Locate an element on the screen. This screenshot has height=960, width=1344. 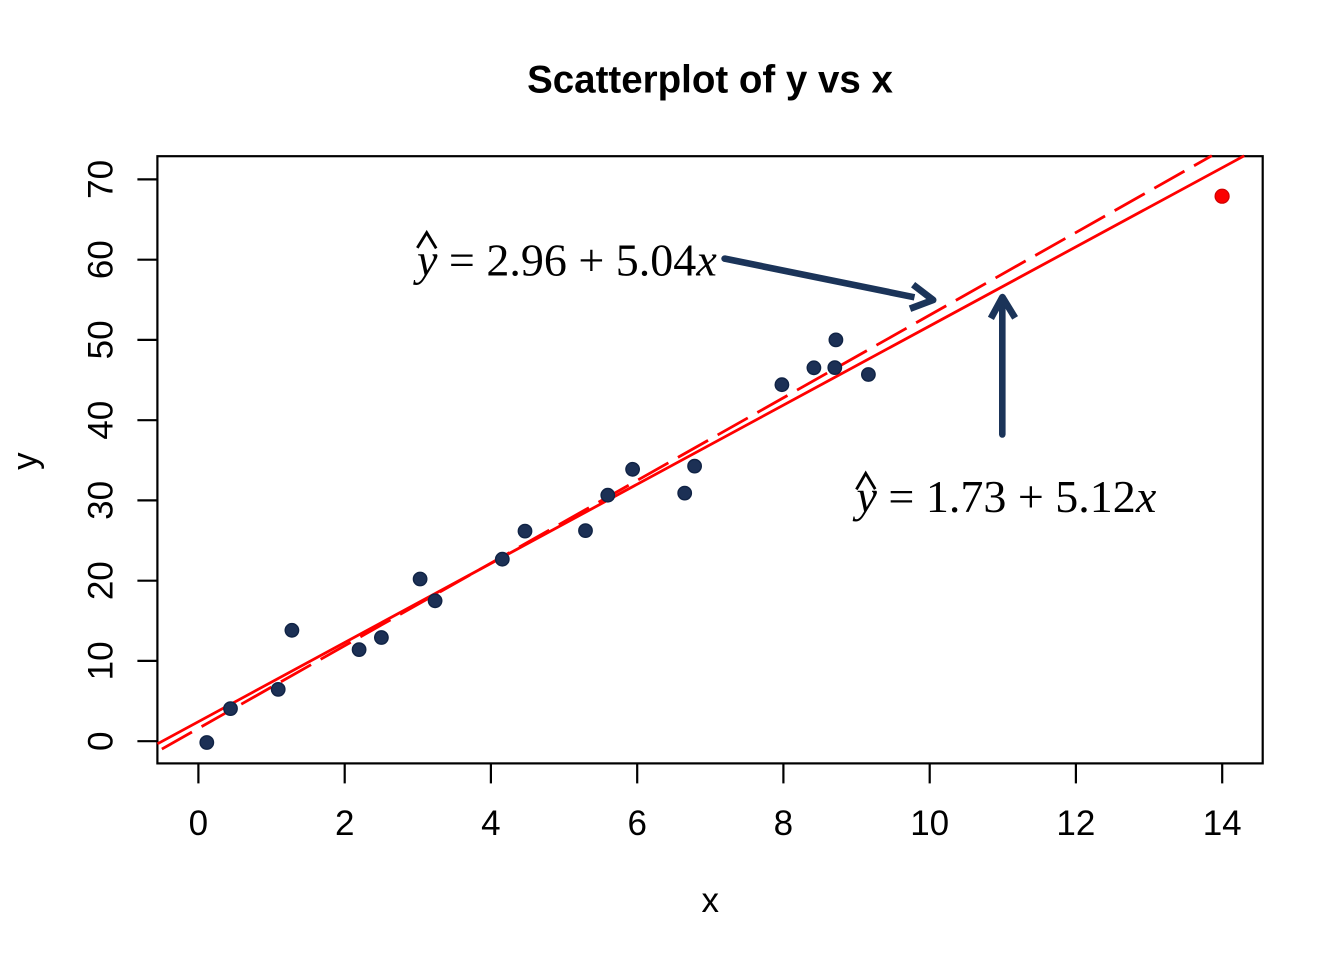
svg-text: y = 2.96 + 5.04x is located at coordinates (565, 259).